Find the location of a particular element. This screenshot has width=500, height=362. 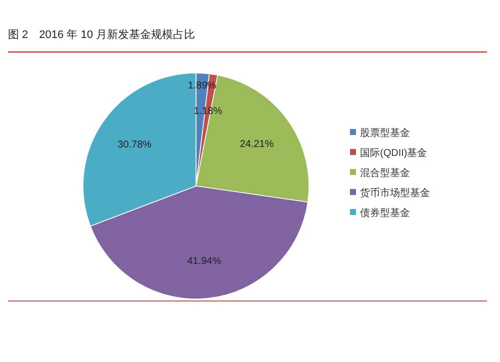

legend-label: 货币市场型基金 is located at coordinates (395, 193).